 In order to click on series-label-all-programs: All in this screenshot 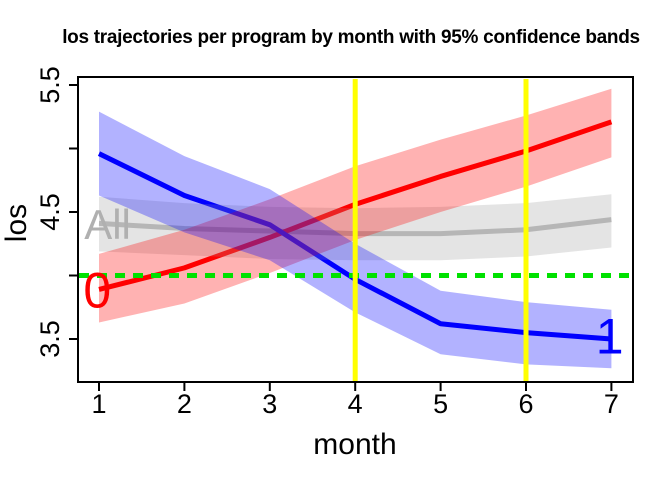, I will do `click(107, 224)`.